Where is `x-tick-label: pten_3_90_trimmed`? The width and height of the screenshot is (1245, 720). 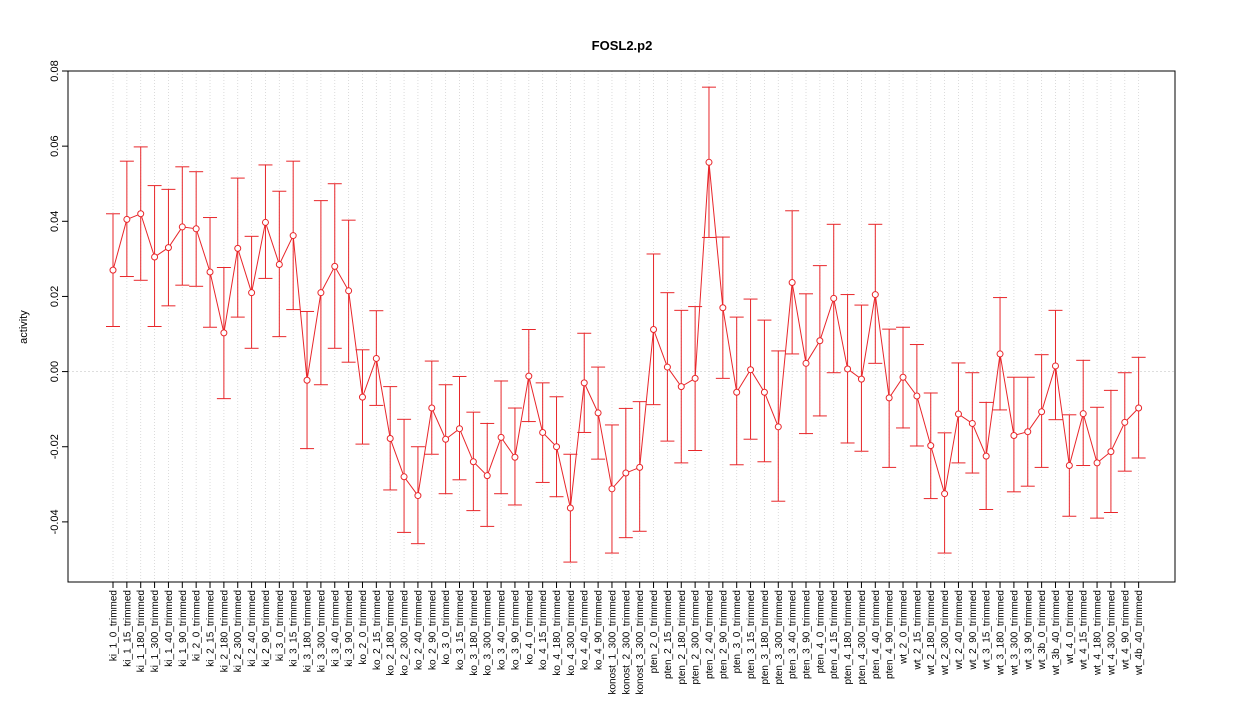
x-tick-label: pten_3_90_trimmed is located at coordinates (807, 634).